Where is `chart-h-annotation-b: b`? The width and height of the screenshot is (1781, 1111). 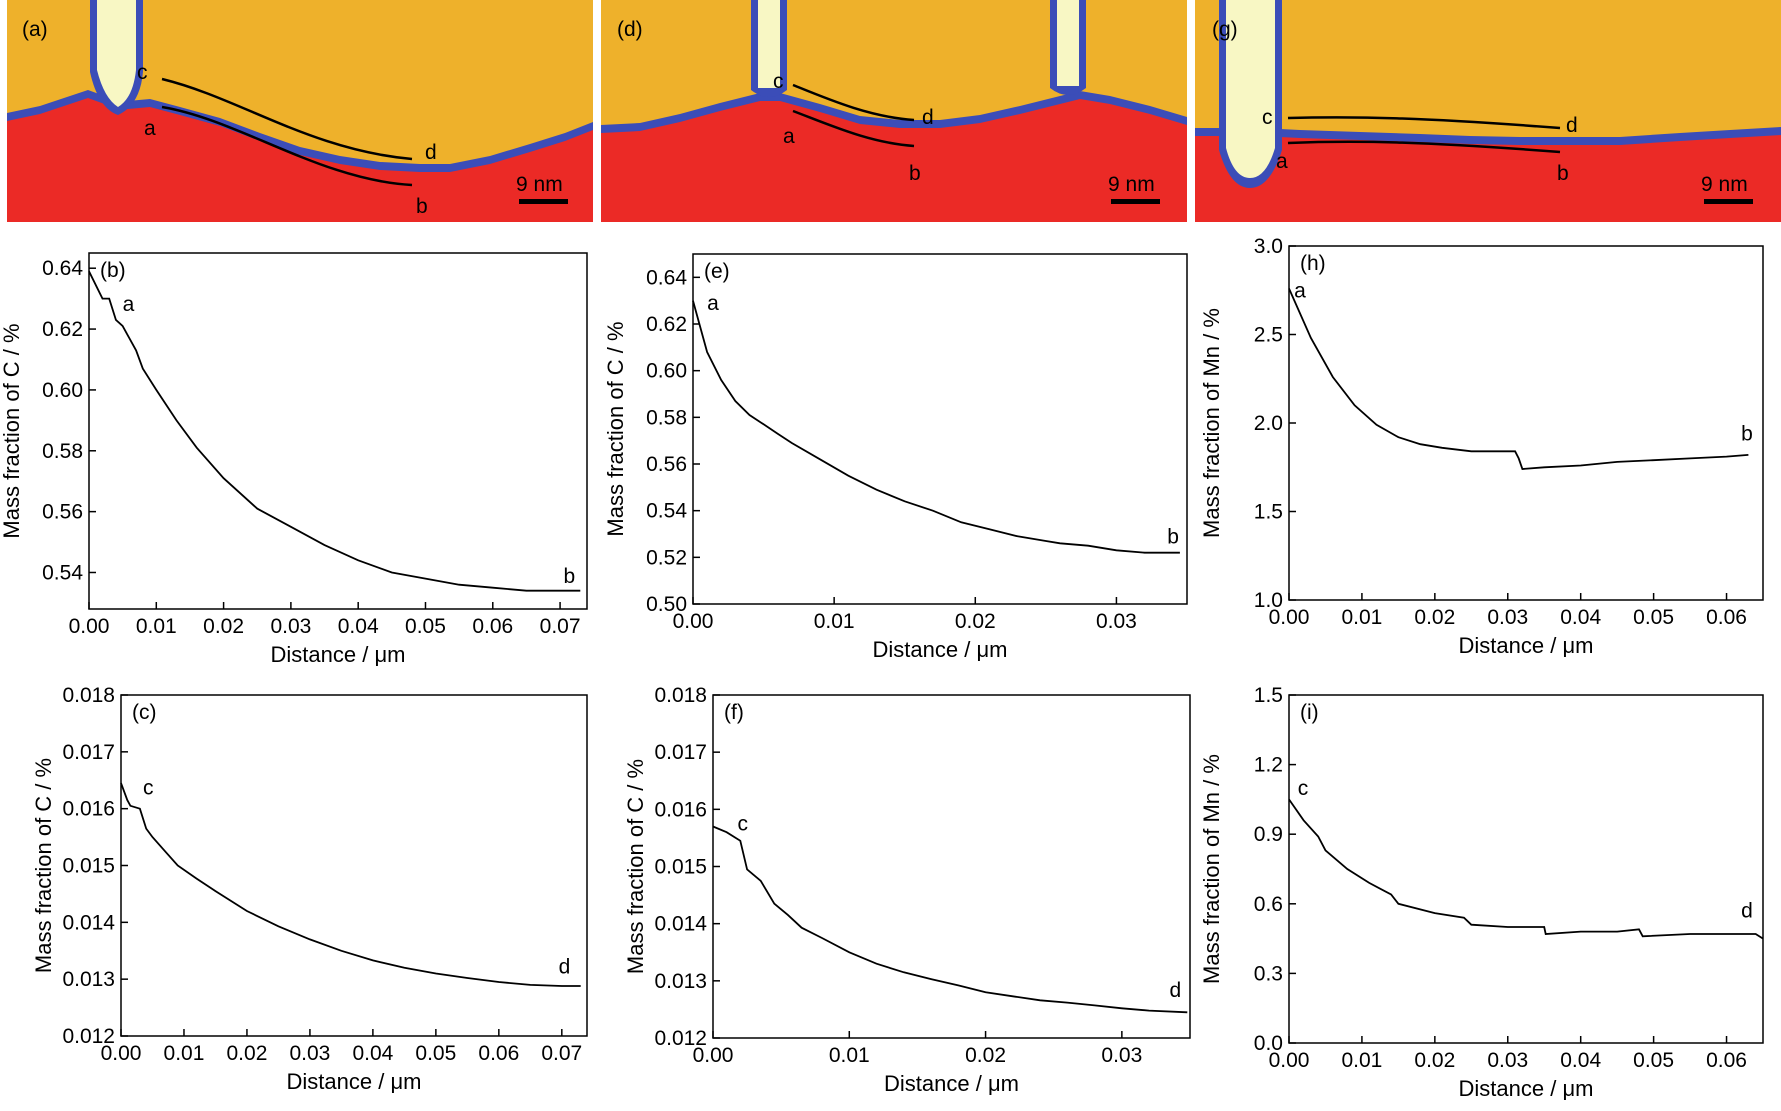
chart-h-annotation-b: b is located at coordinates (1747, 434).